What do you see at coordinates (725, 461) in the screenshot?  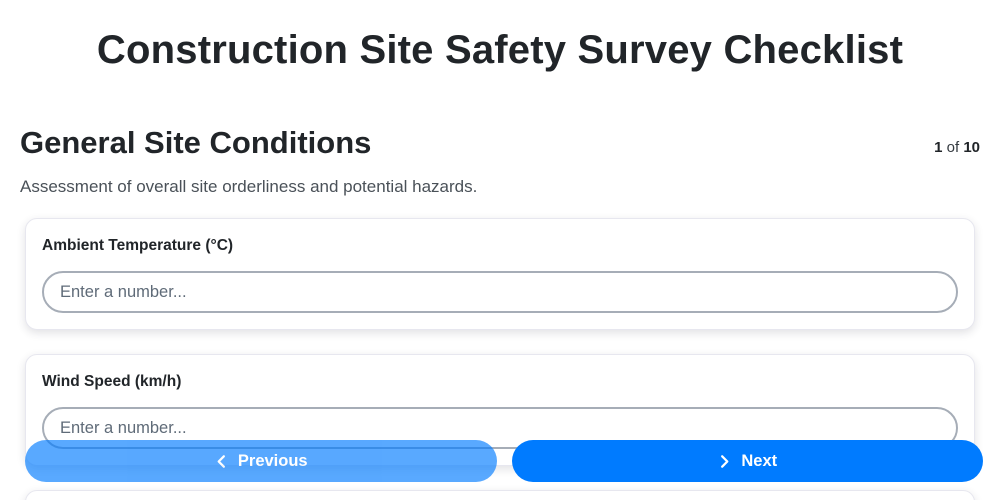 I see `chevron-right-icon` at bounding box center [725, 461].